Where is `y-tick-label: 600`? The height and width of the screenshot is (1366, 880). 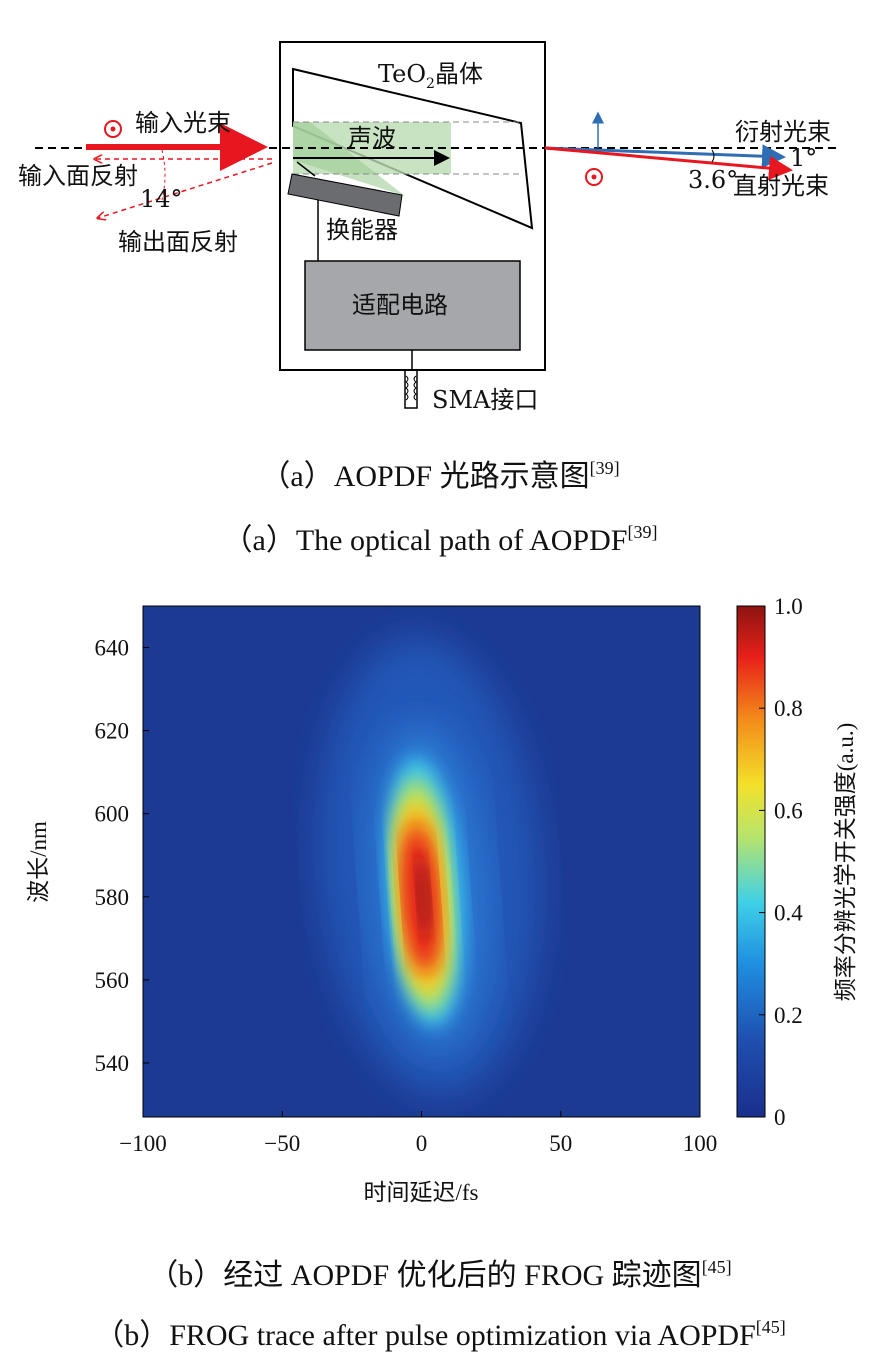
y-tick-label: 600 is located at coordinates (112, 814).